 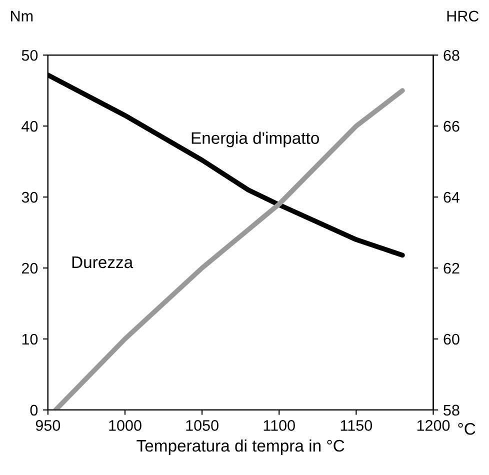 I want to click on x-tick-label: 1150, so click(x=356, y=425).